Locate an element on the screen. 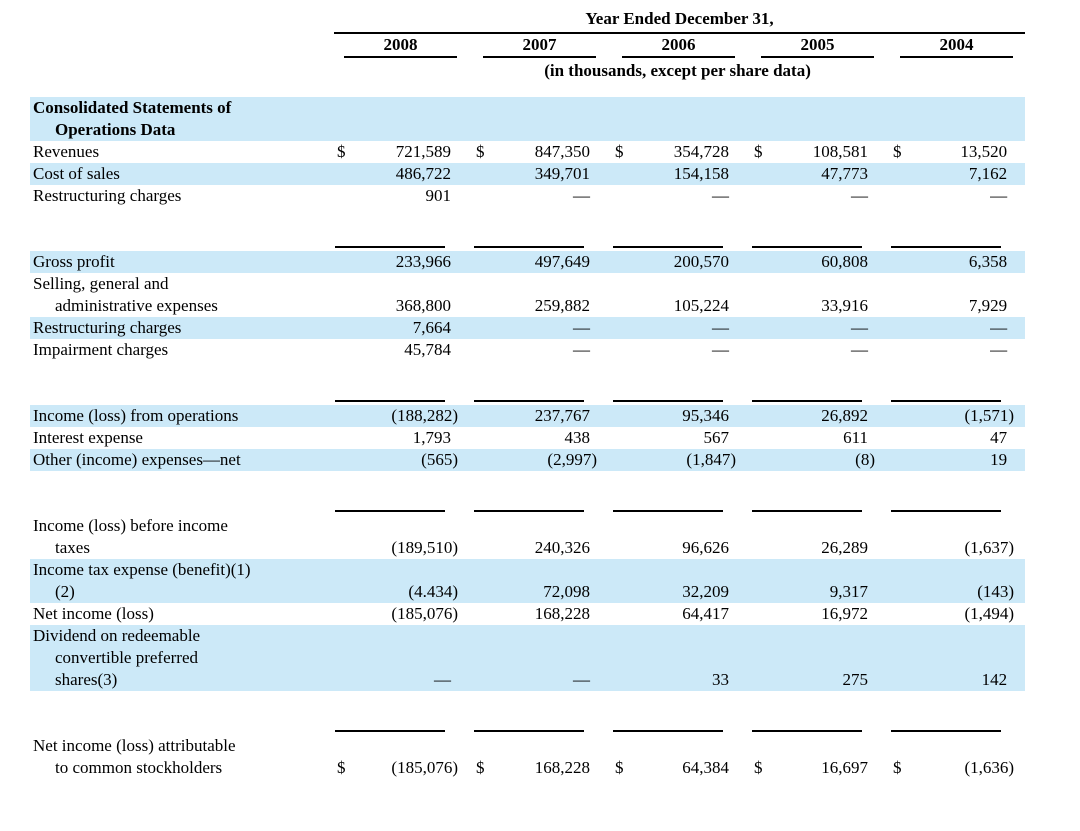 The image size is (1080, 831). table-row: Restructuring charges 7,664 — — — — is located at coordinates (528, 328).